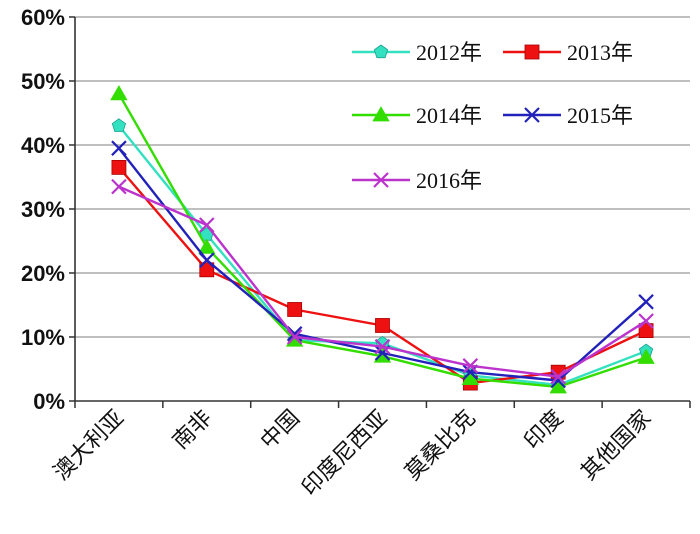 Image resolution: width=700 pixels, height=534 pixels. What do you see at coordinates (449, 115) in the screenshot?
I see `legend-label: 2014年` at bounding box center [449, 115].